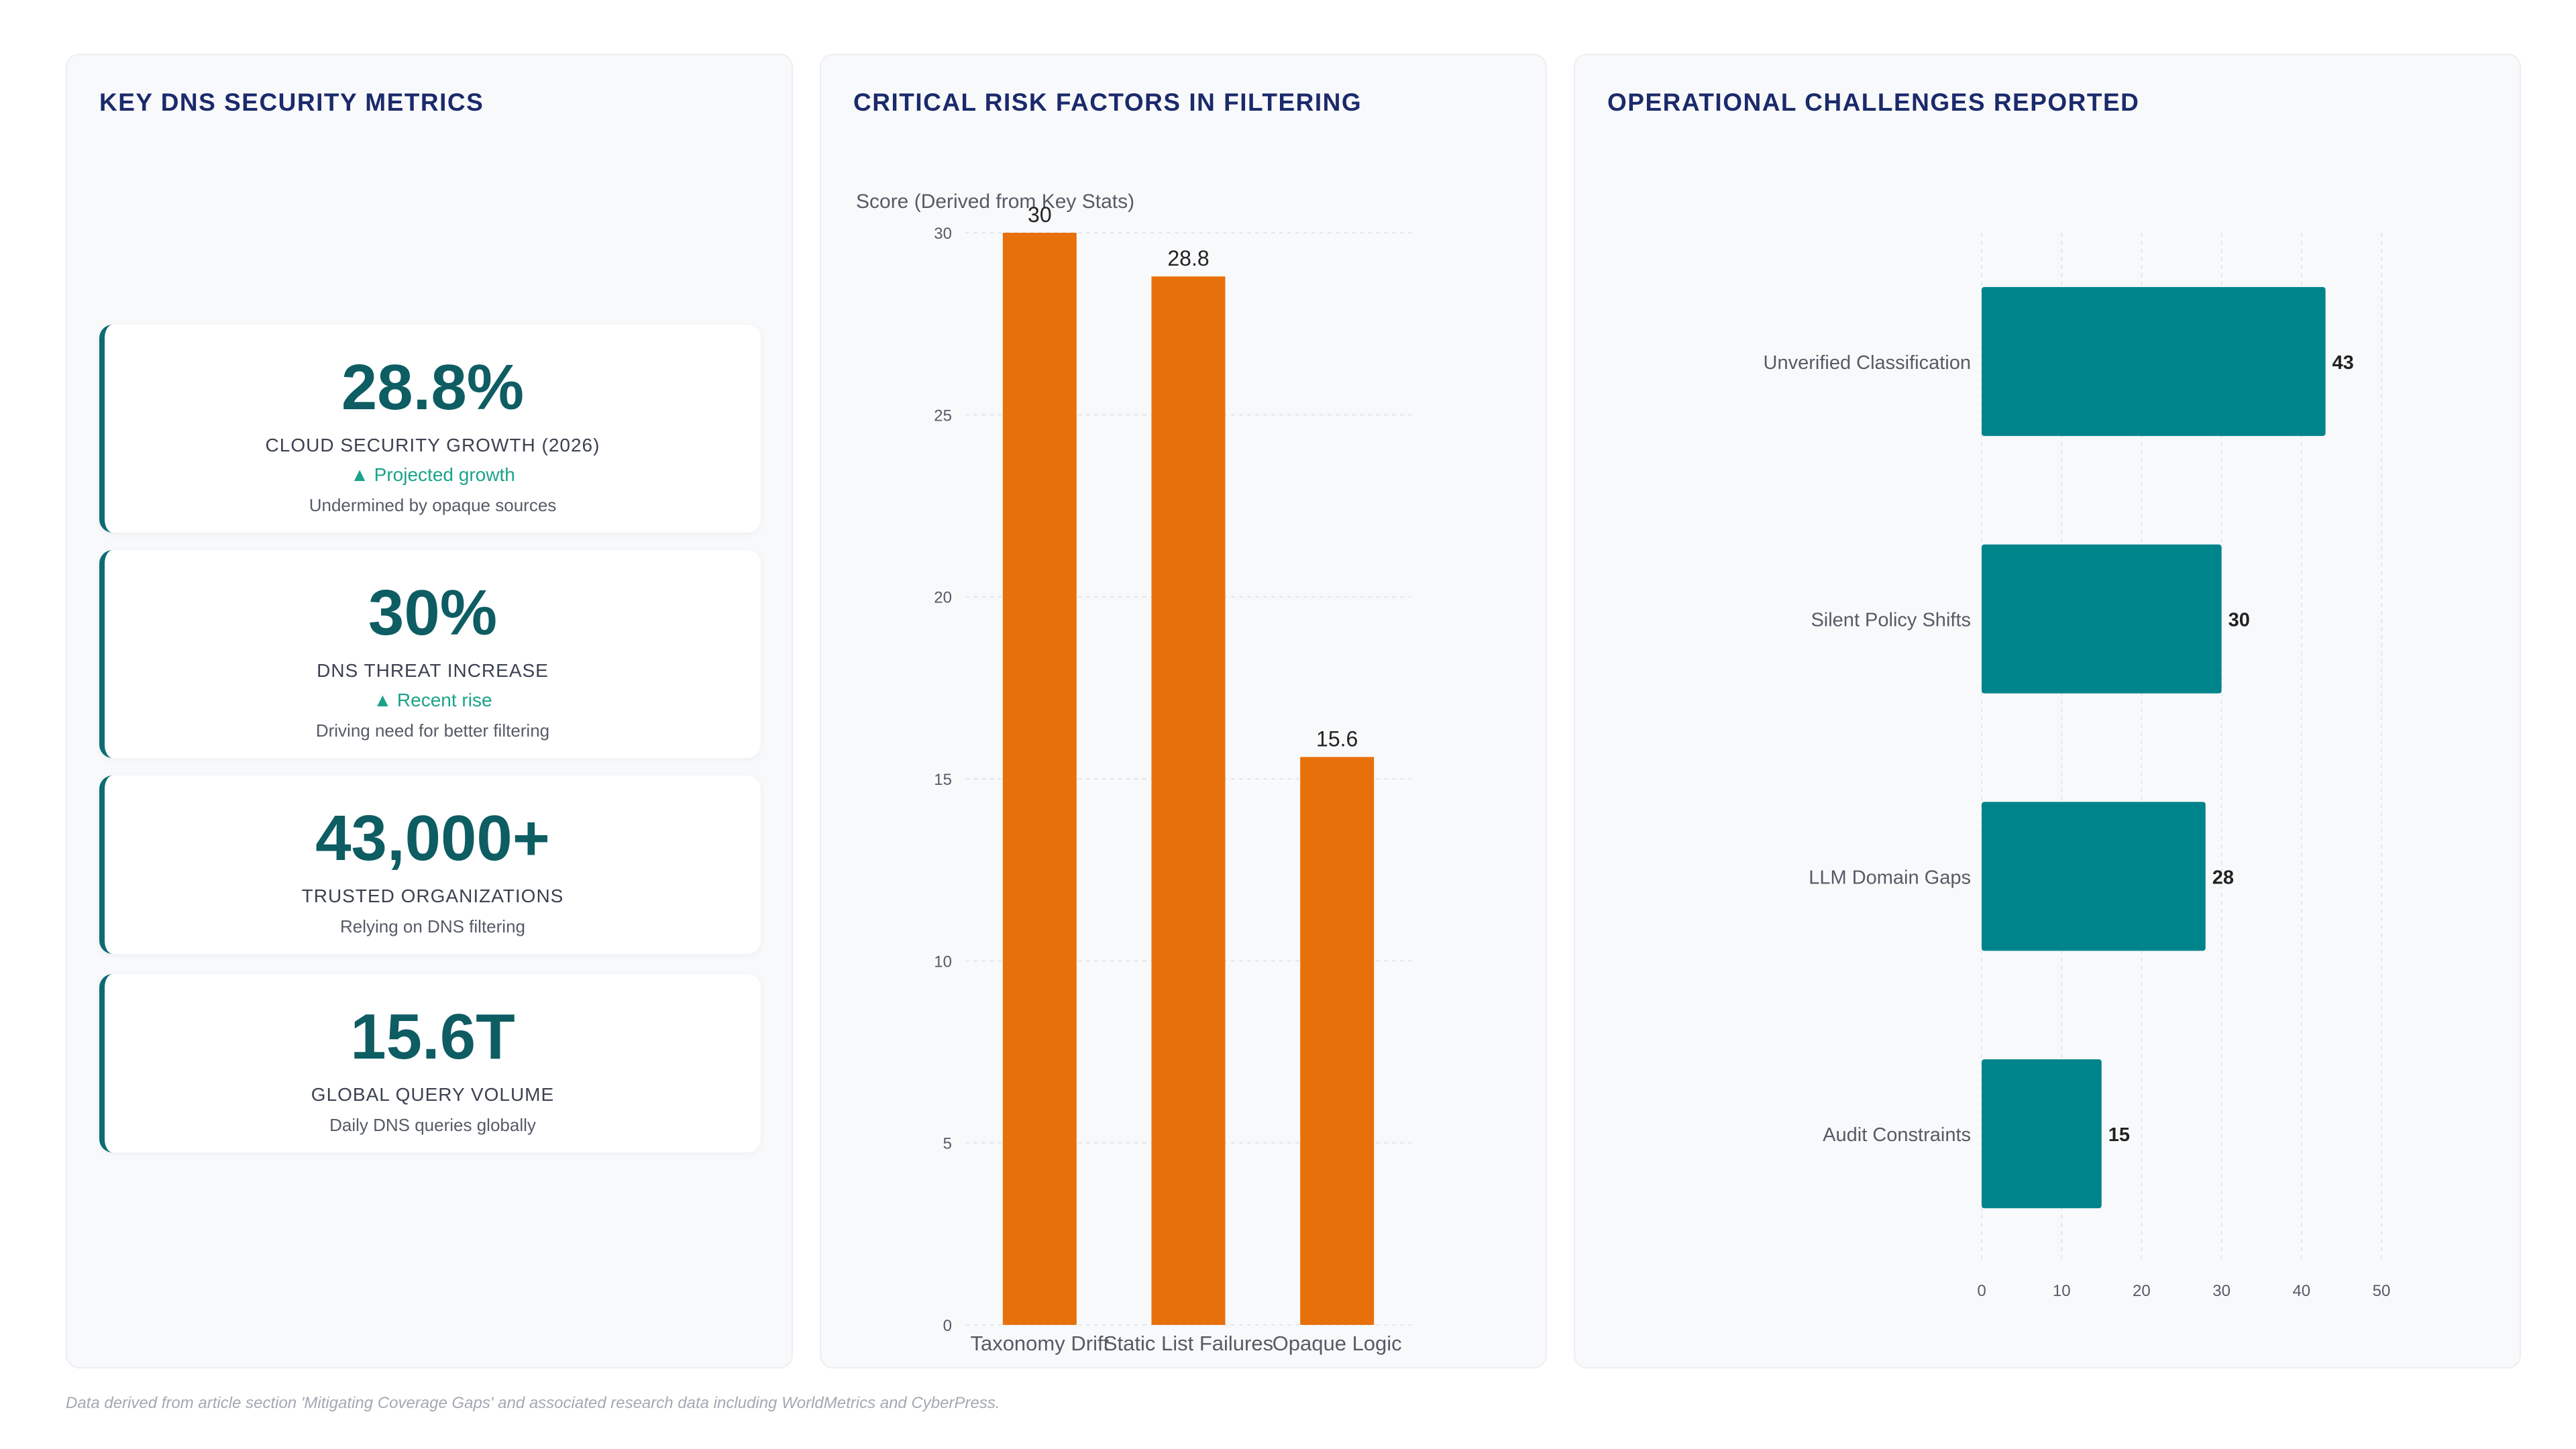  I want to click on bar-value-label: 43, so click(2343, 363).